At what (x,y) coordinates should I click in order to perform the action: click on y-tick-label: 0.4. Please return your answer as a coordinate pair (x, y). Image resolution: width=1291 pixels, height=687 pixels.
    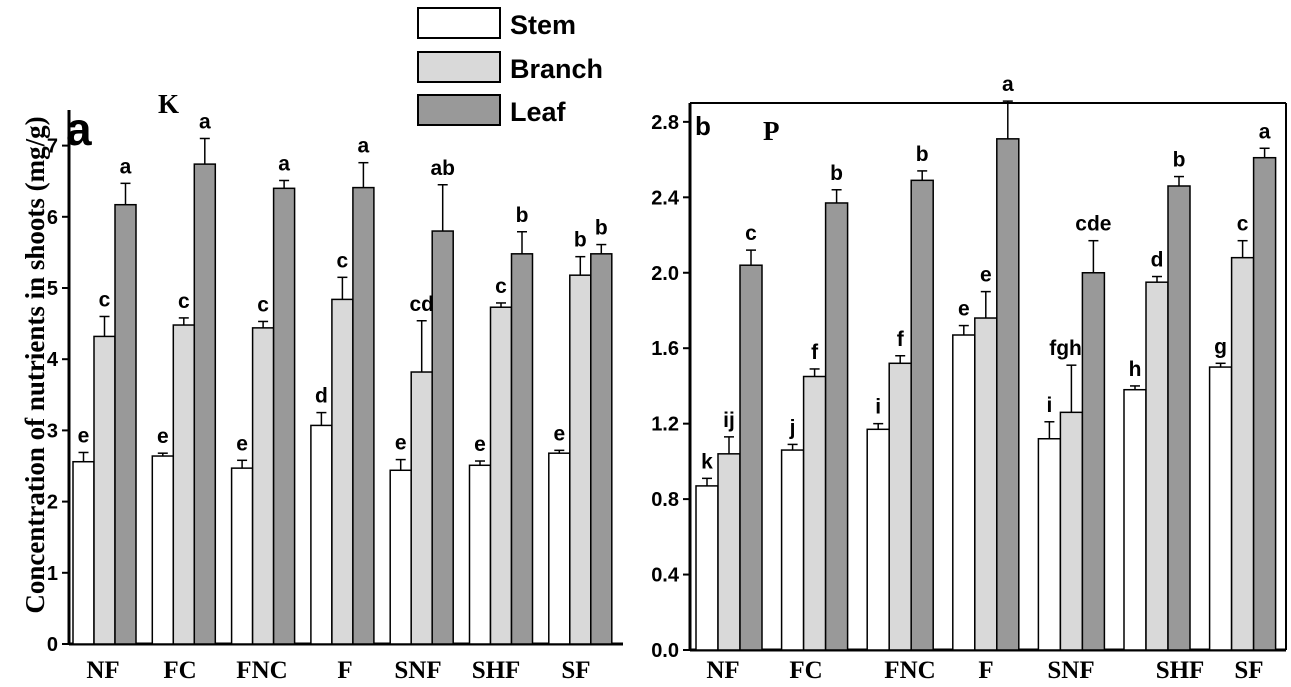
    Looking at the image, I should click on (665, 576).